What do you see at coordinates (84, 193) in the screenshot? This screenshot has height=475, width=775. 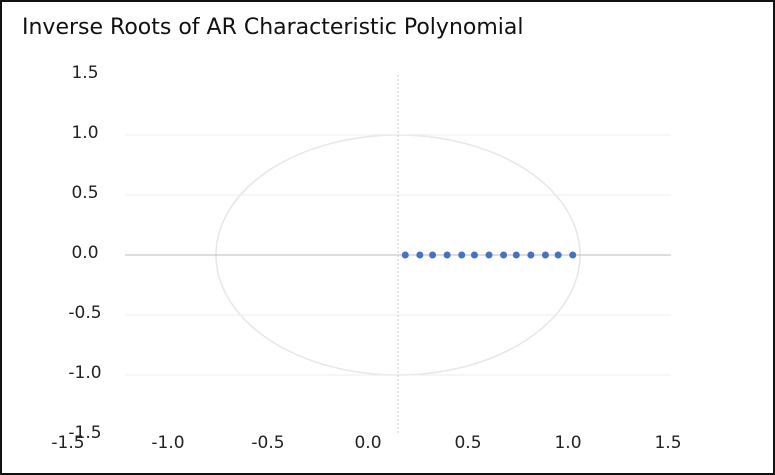 I see `y-tick-label: 0.5` at bounding box center [84, 193].